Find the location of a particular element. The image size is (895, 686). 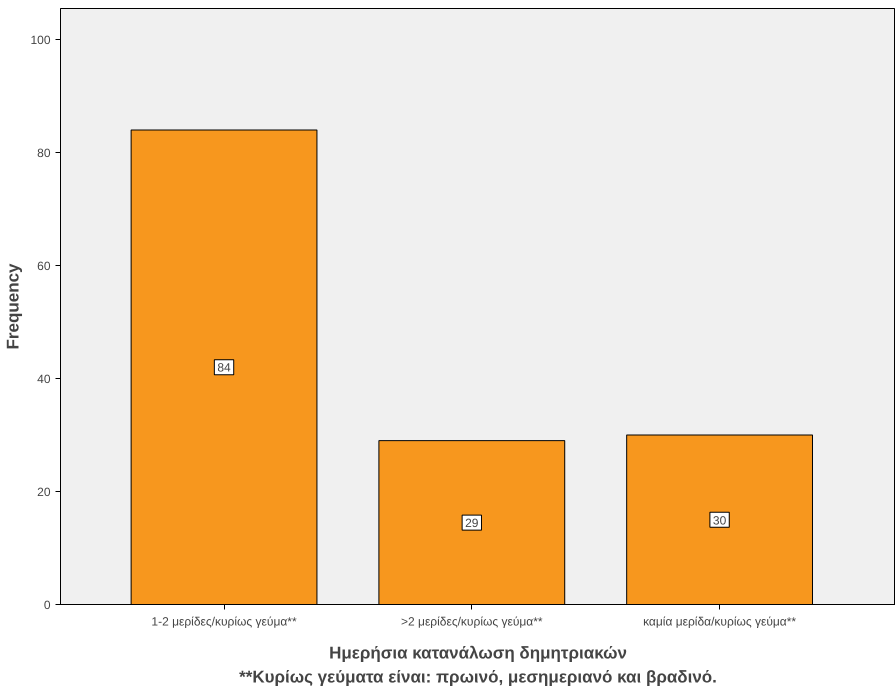

data-label: 29 is located at coordinates (472, 523).